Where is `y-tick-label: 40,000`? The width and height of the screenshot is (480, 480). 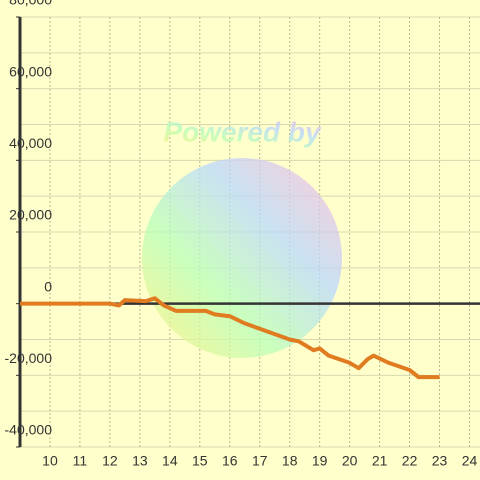 y-tick-label: 40,000 is located at coordinates (30, 143).